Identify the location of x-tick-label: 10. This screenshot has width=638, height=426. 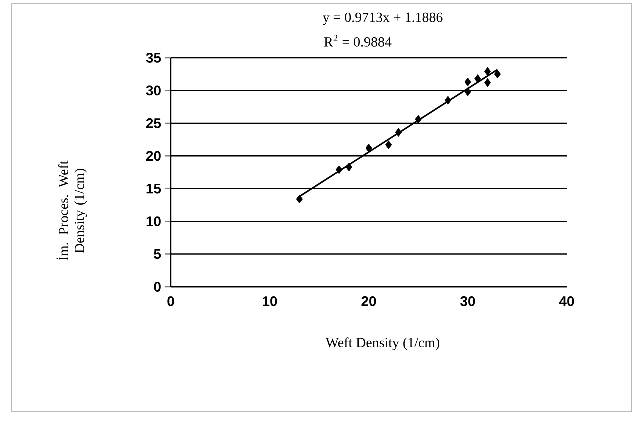
(270, 301).